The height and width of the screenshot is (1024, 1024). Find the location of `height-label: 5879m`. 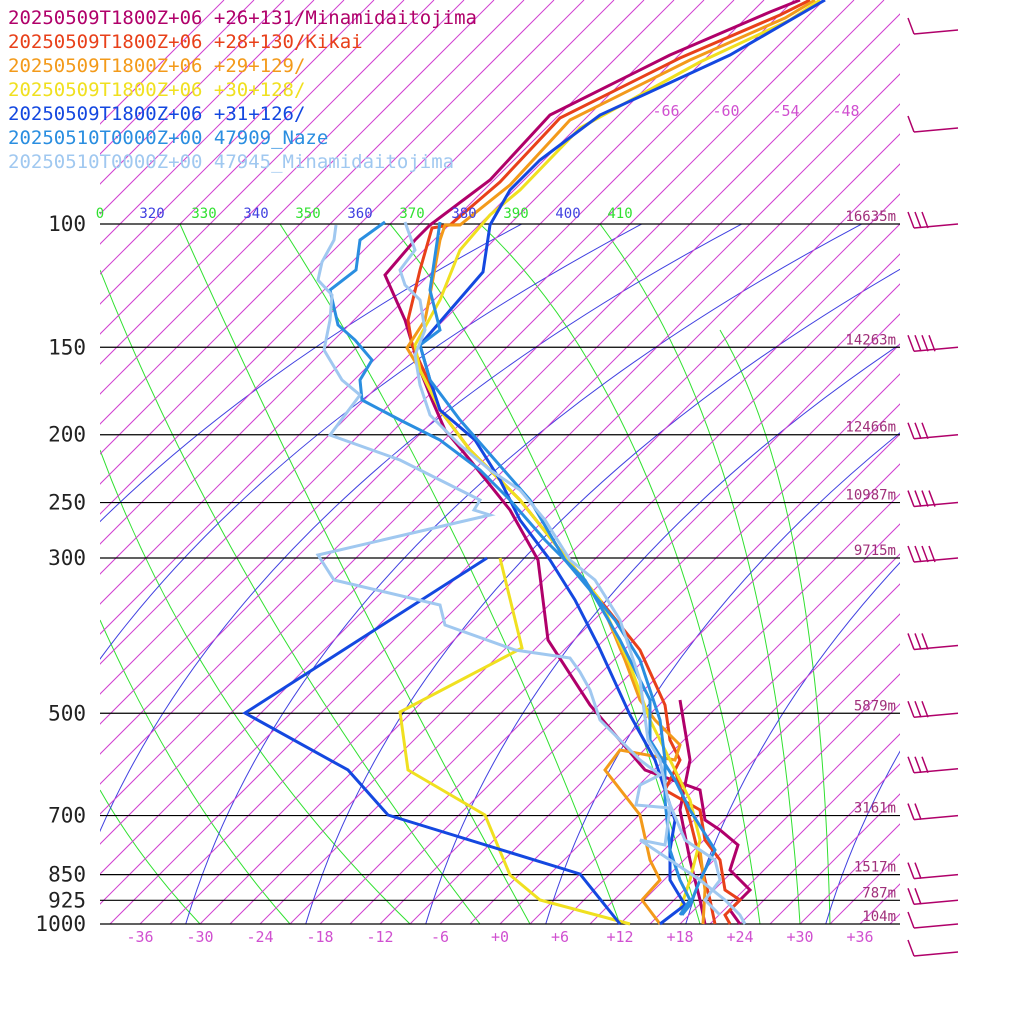

height-label: 5879m is located at coordinates (875, 706).